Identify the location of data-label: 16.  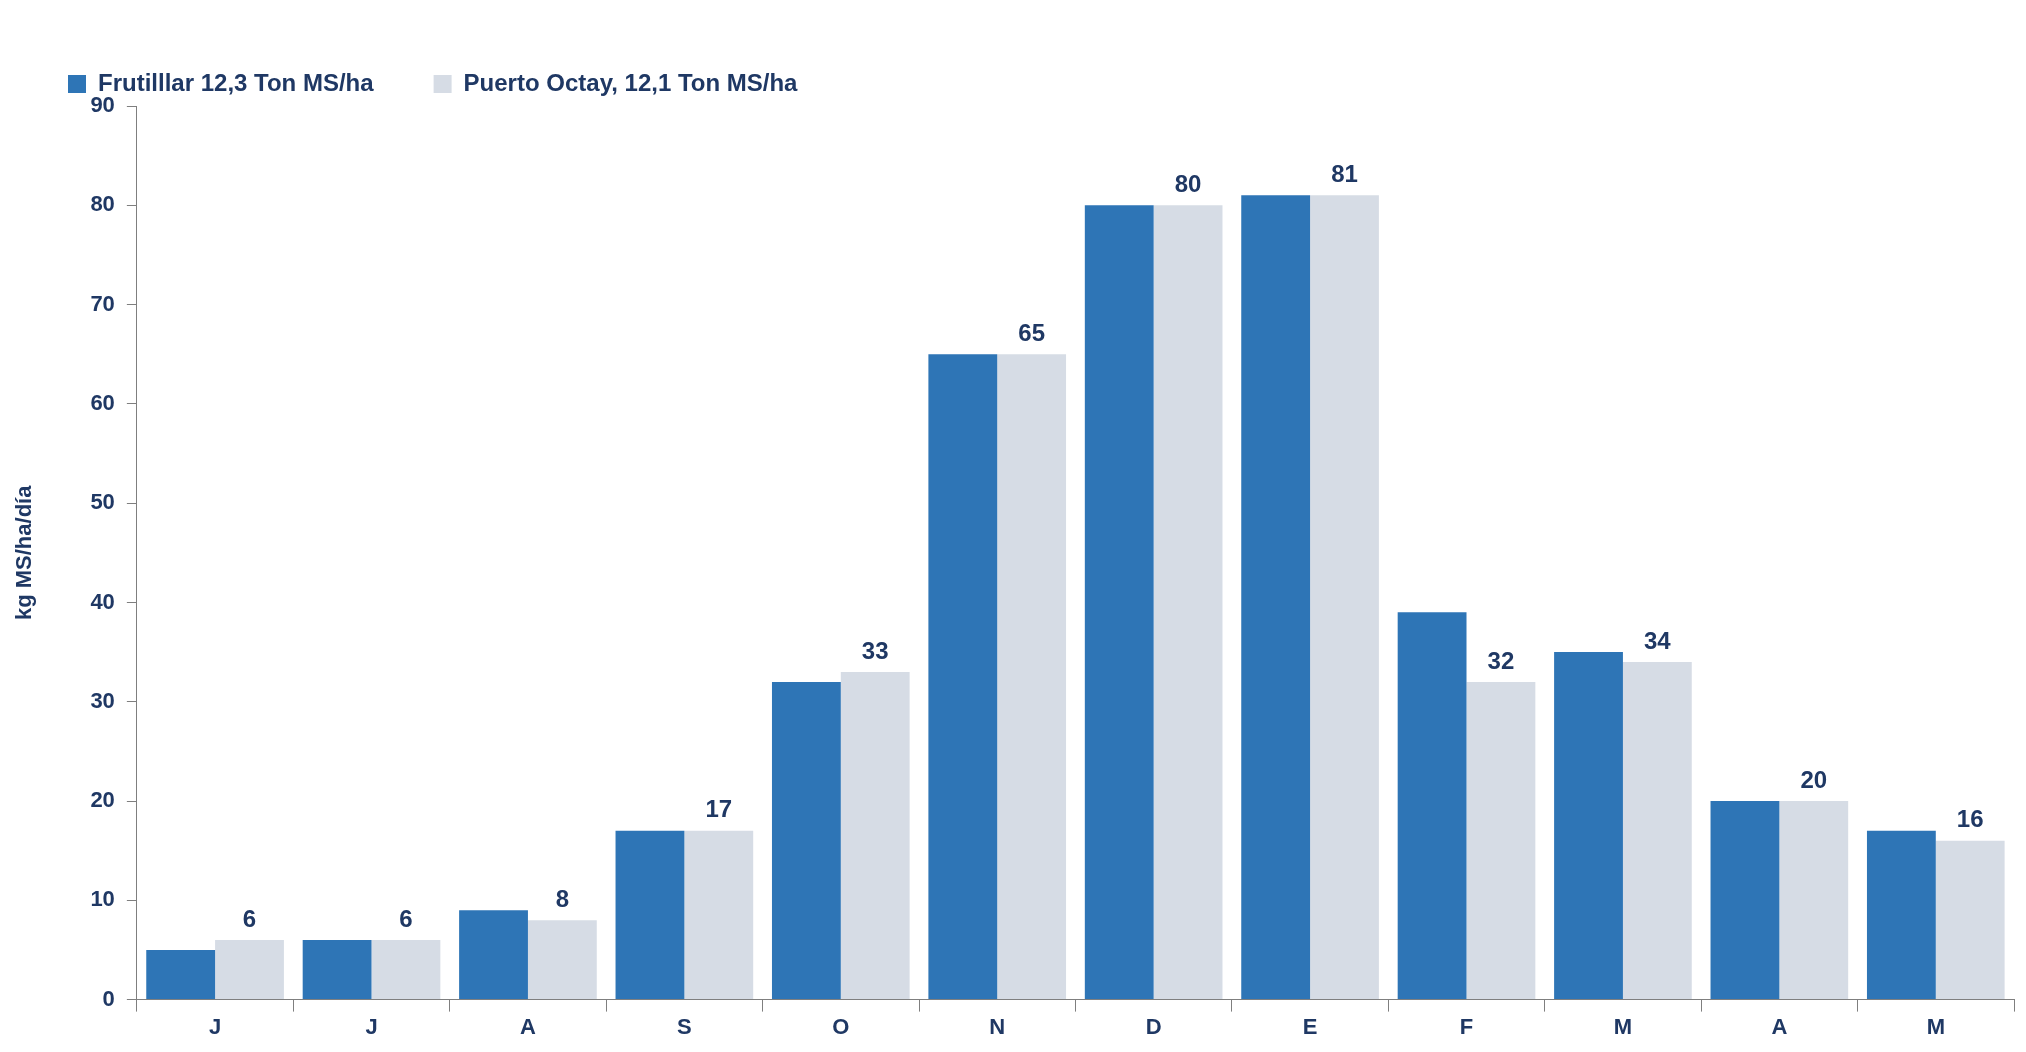
(1970, 819).